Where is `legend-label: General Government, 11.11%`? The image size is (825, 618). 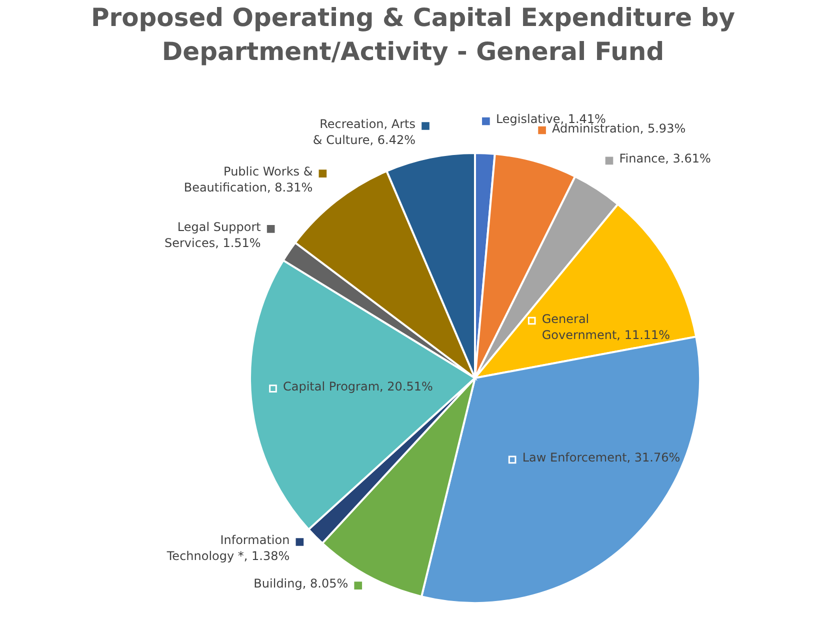
legend-label: General Government, 11.11% is located at coordinates (606, 327).